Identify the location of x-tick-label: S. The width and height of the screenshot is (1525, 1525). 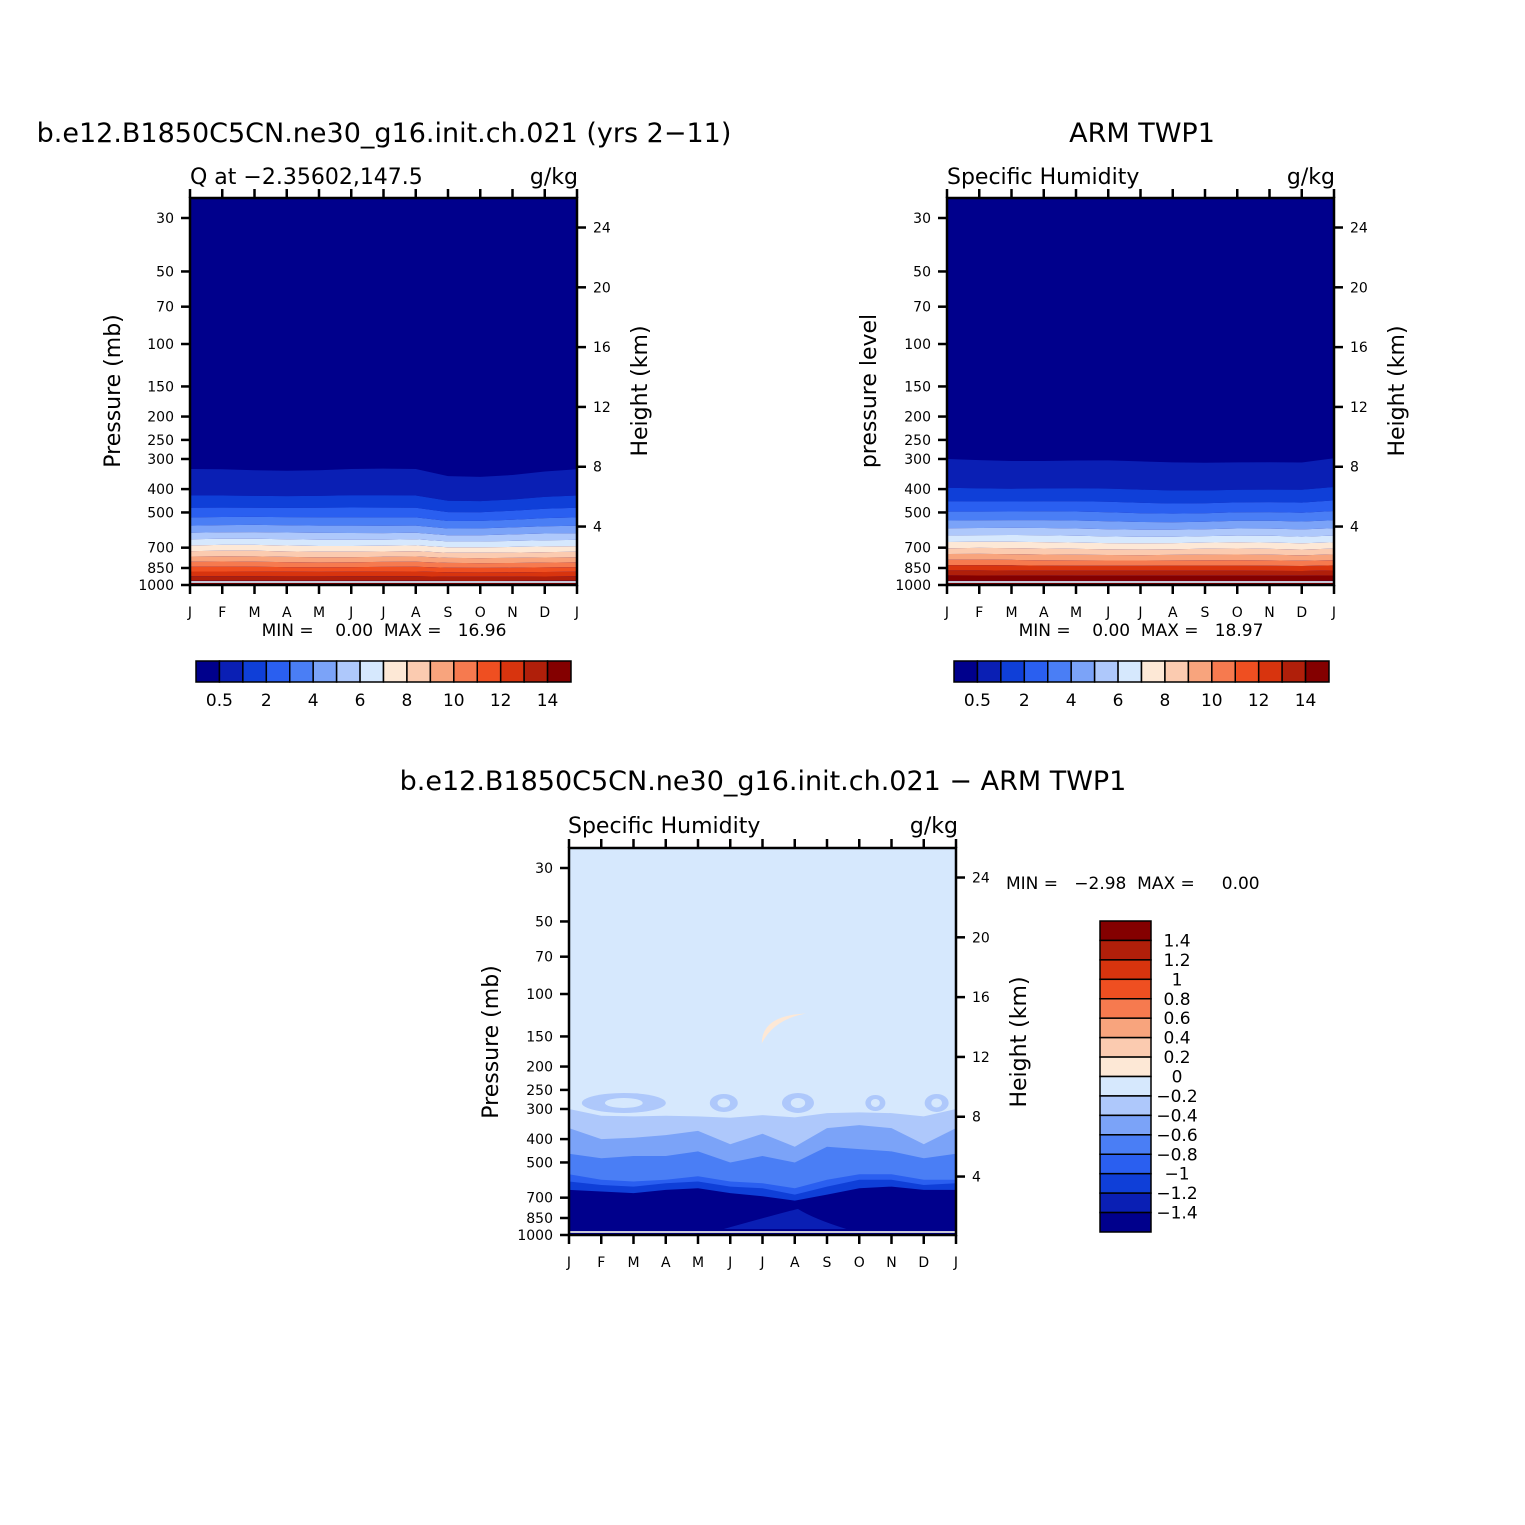
(1205, 613).